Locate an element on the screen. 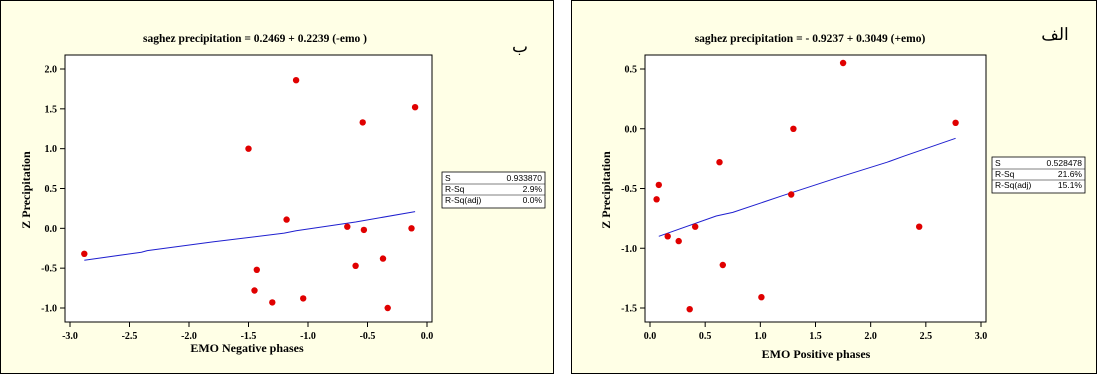 The height and width of the screenshot is (374, 1097). x-tick-label: -1.0 is located at coordinates (308, 336).